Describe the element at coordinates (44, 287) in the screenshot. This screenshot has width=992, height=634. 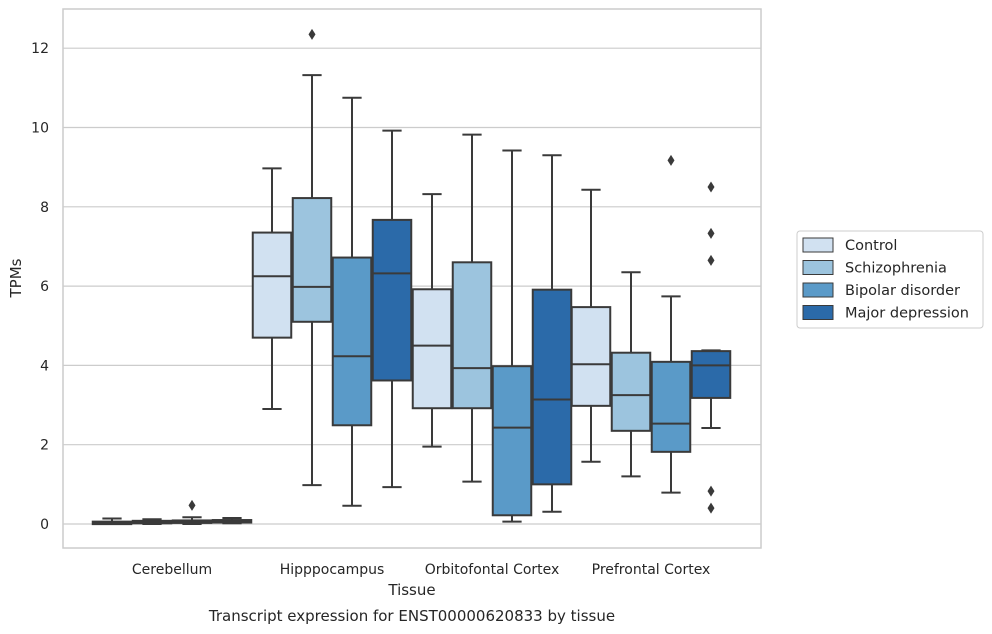
I see `y-tick-label-6: 6` at that location.